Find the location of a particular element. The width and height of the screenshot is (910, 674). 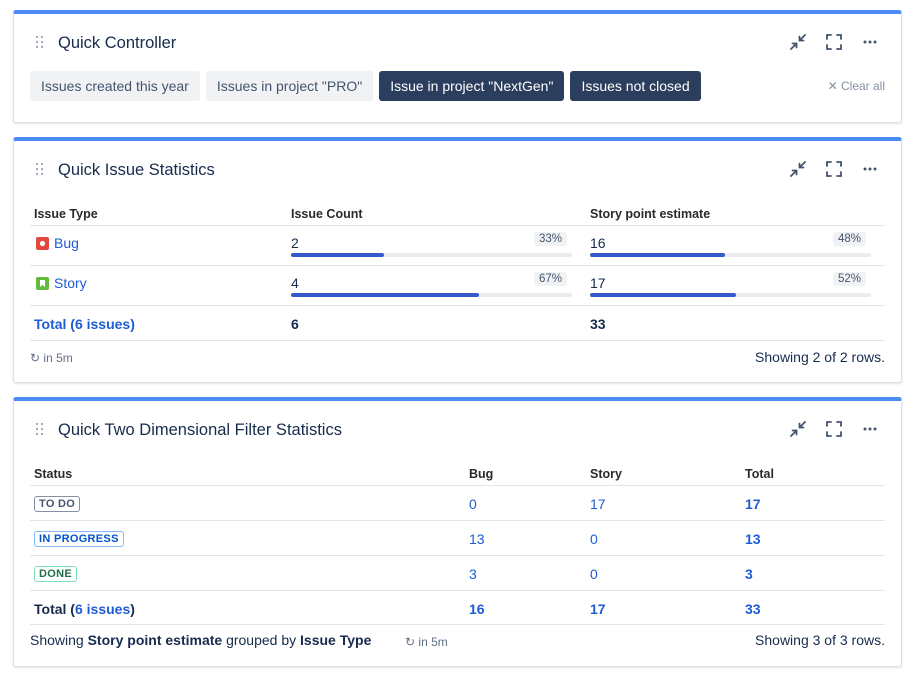

table-row: TO DO 0 17 17 is located at coordinates (457, 502).